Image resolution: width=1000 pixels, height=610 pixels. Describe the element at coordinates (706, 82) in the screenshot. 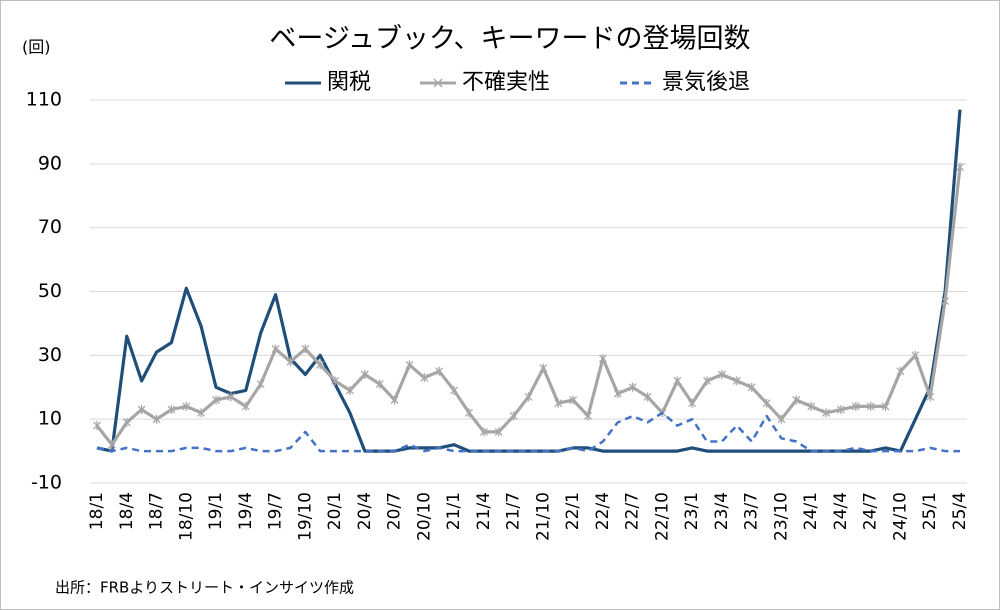

I see `legend-label: 景気後退` at that location.